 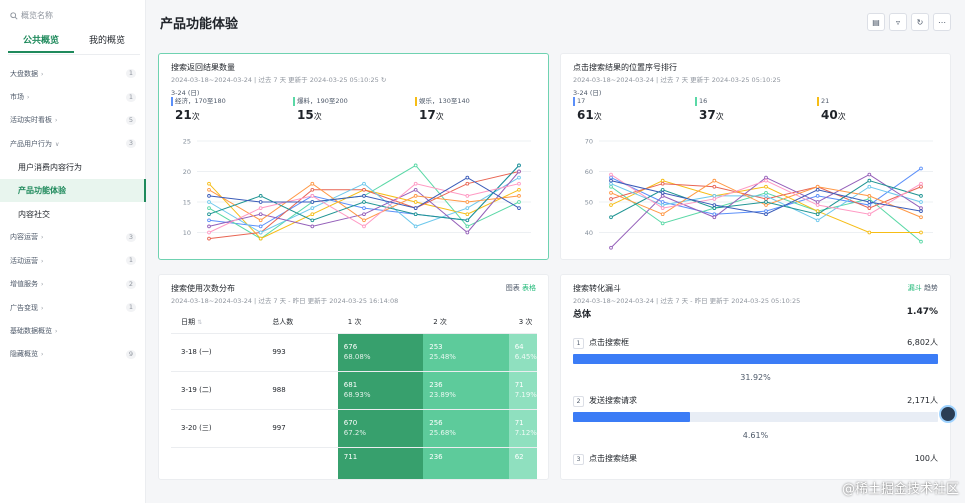 I want to click on header-1x: 1 次, so click(x=380, y=322).